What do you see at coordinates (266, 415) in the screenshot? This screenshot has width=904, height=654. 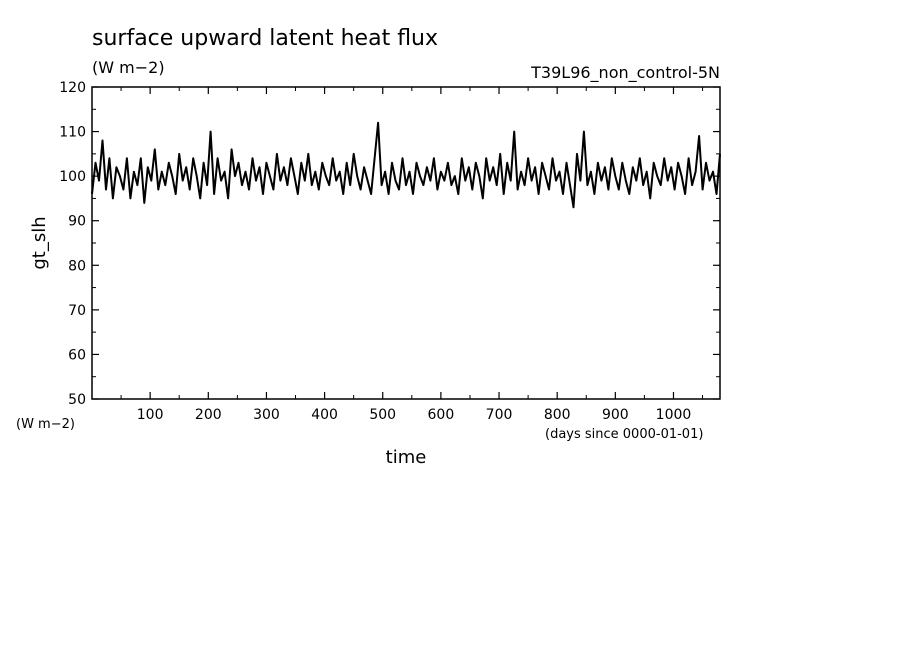 I see `x-tick-label: 300` at bounding box center [266, 415].